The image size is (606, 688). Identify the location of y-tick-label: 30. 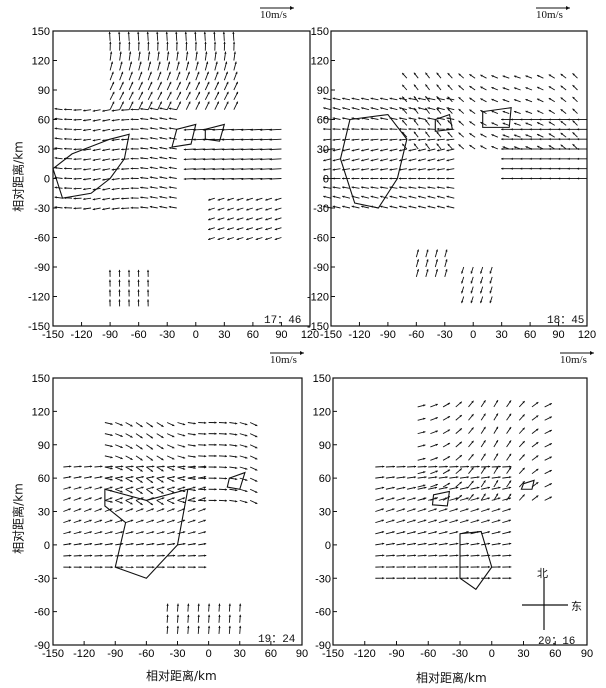
(44, 513).